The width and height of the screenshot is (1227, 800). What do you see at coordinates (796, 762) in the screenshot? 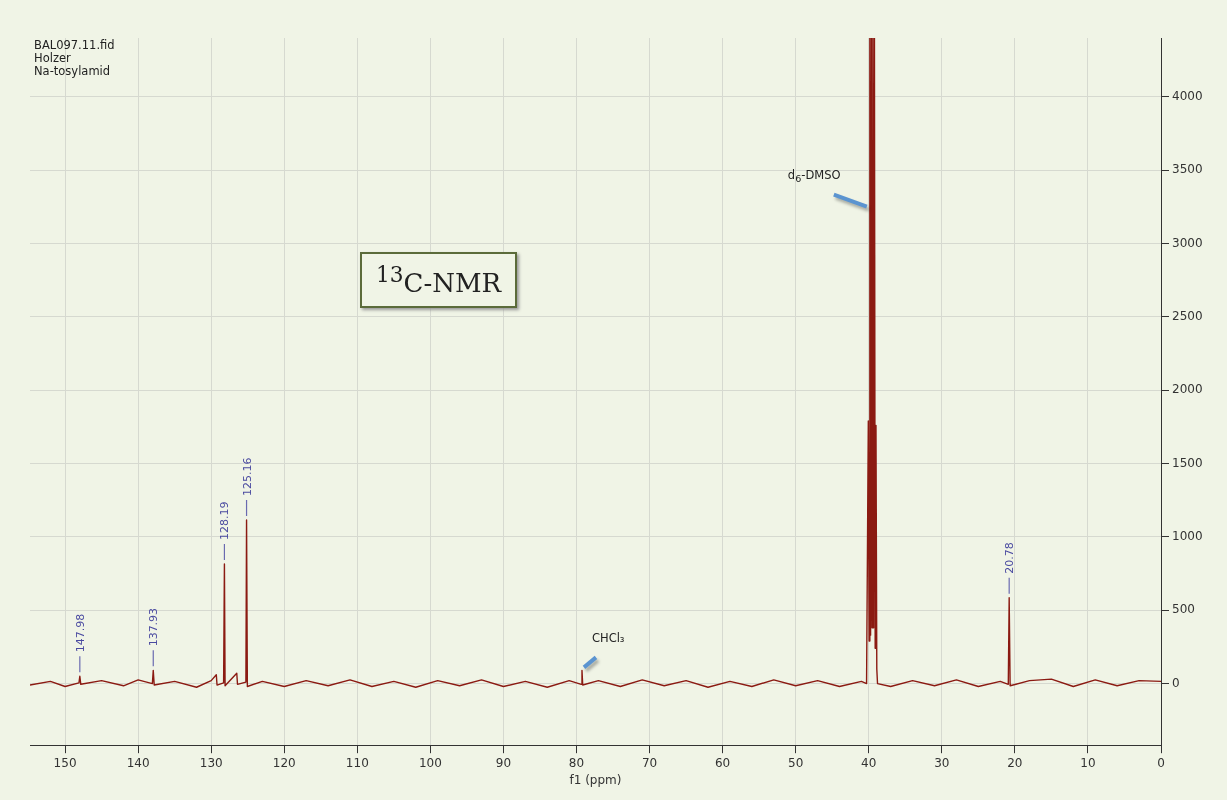
I see `x-tick-label: 50` at bounding box center [796, 762].